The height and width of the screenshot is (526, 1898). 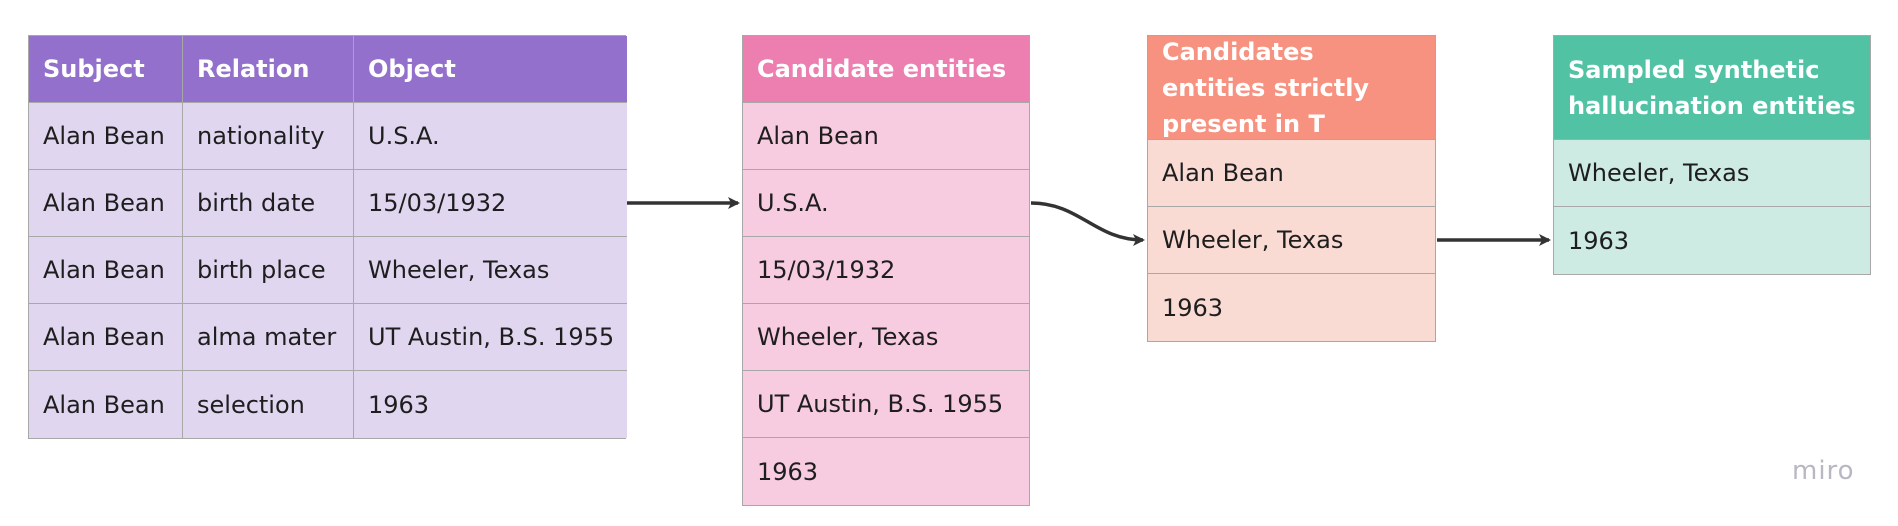 I want to click on candidate-entity-cell: Alan Bean, so click(x=886, y=136).